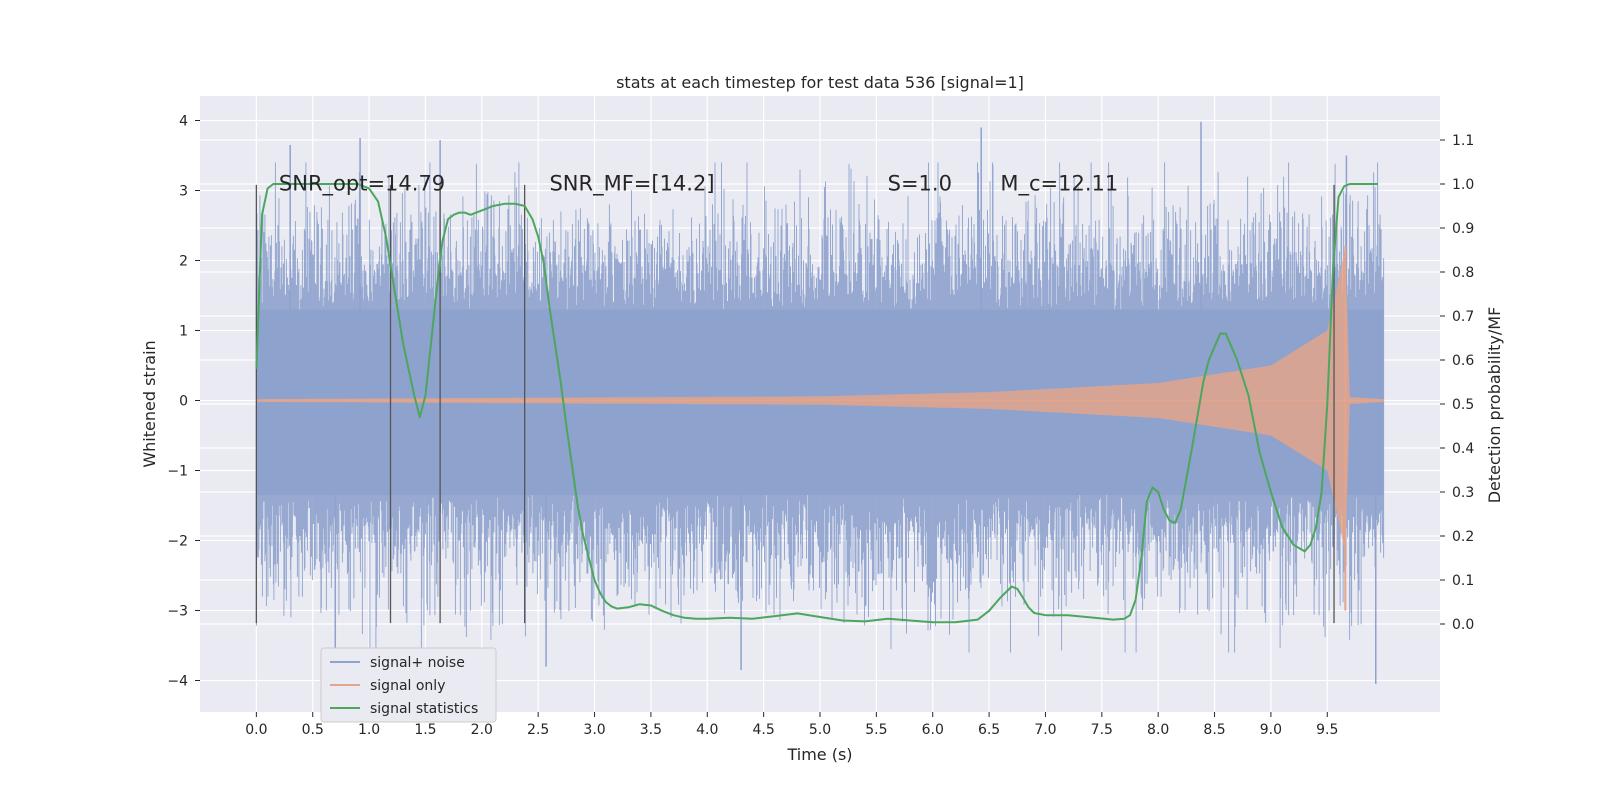 The image size is (1600, 800). I want to click on y-tick-label: −1, so click(177, 472).